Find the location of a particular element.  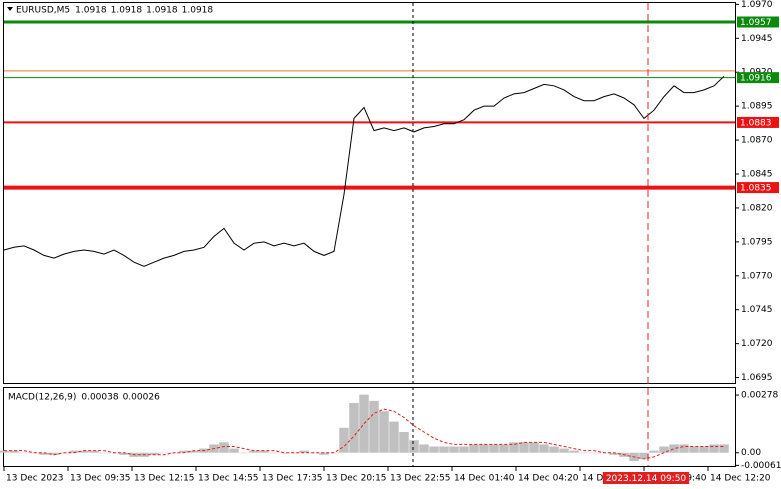

x-tick-label: 13 Dec 12:15 is located at coordinates (164, 479).